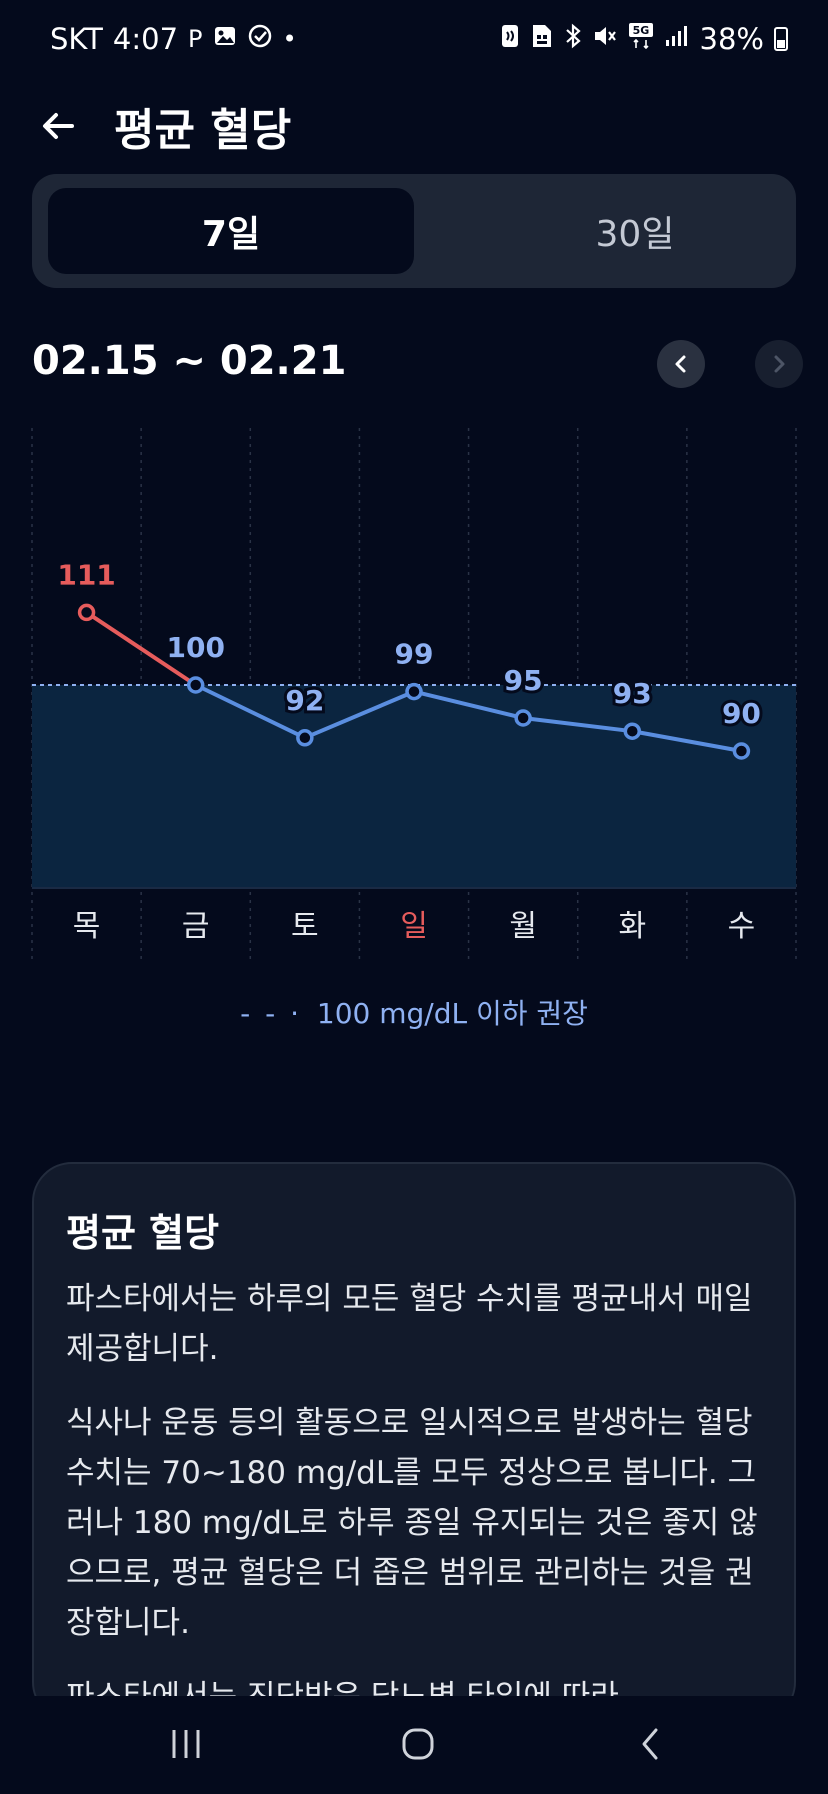 The image size is (828, 1794). I want to click on bluetooth-icon, so click(573, 39).